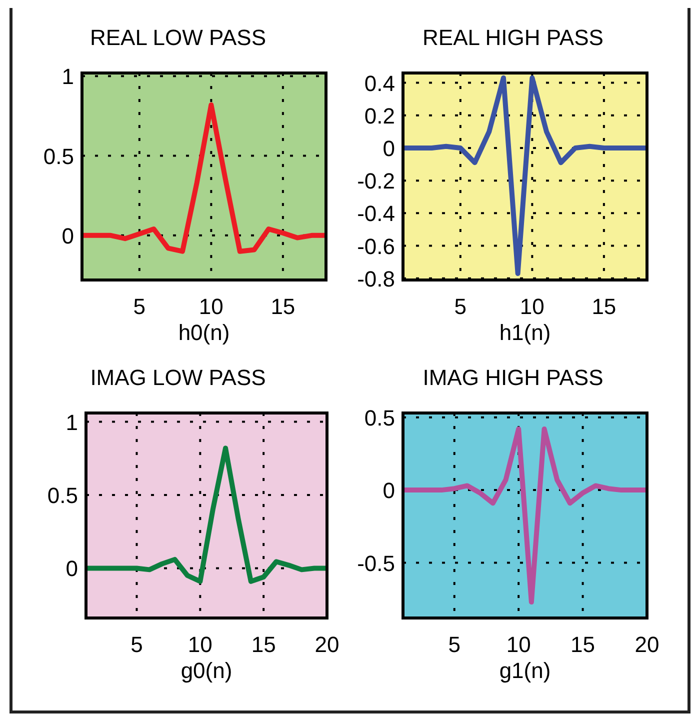 This screenshot has height=722, width=699. What do you see at coordinates (379, 83) in the screenshot?
I see `y-tick-label: 0.4` at bounding box center [379, 83].